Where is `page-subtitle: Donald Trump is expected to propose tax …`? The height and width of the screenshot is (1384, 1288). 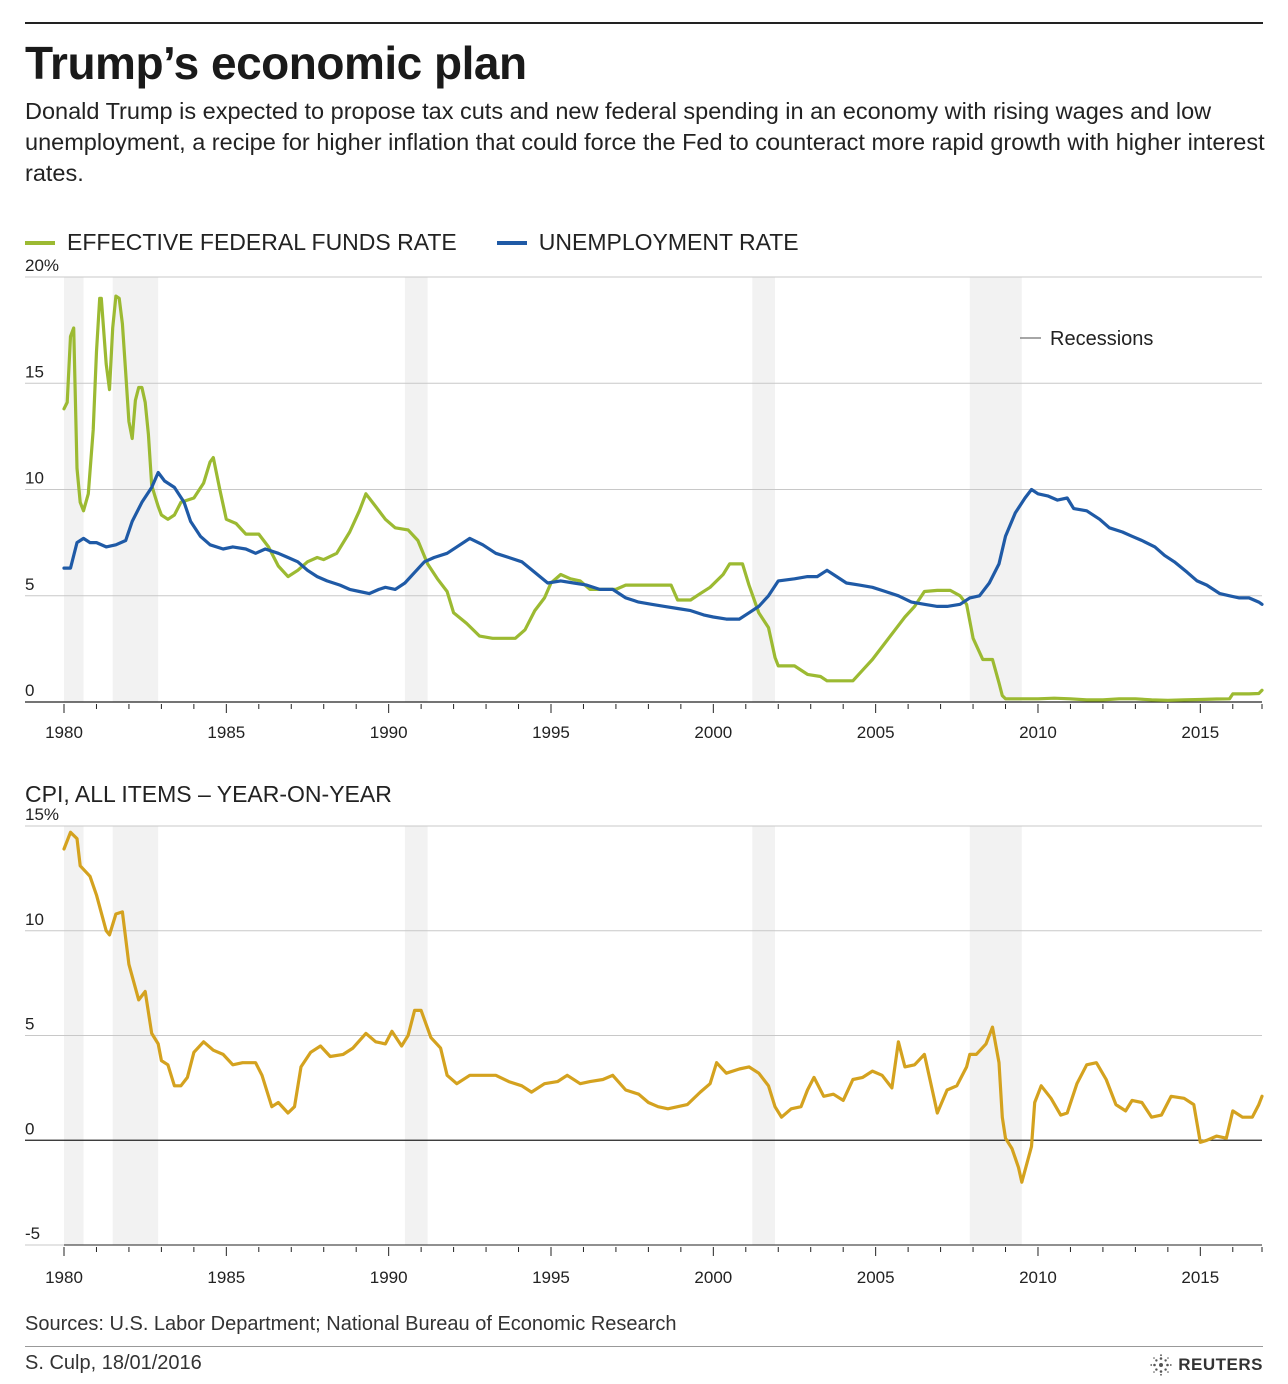
page-subtitle: Donald Trump is expected to propose tax … is located at coordinates (645, 142).